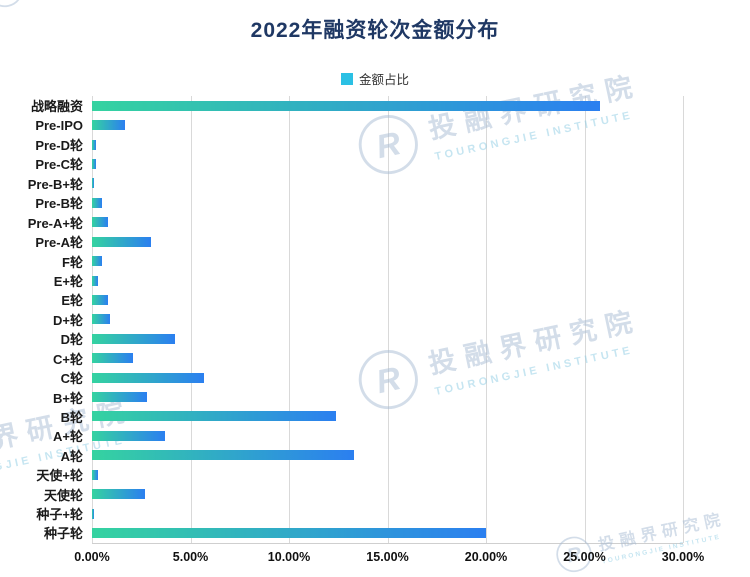 The width and height of the screenshot is (750, 577). I want to click on bar-Pre-B+轮, so click(93, 183).